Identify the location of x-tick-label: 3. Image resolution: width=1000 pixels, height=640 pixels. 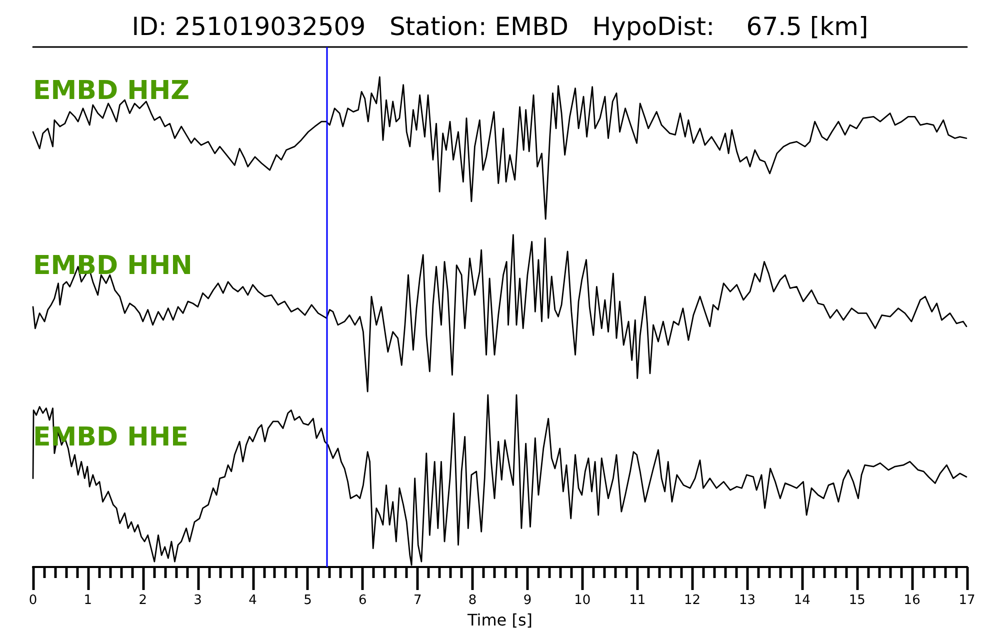
(198, 600).